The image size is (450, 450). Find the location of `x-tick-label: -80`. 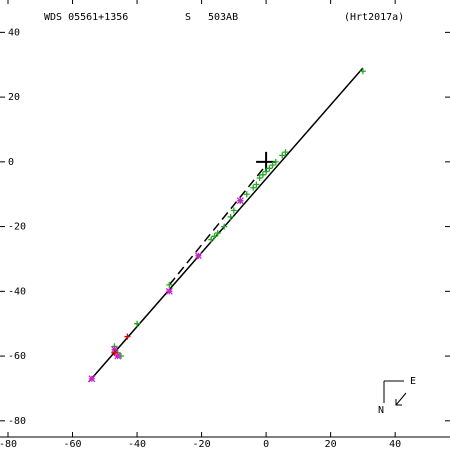

x-tick-label: -80 is located at coordinates (8, 444).